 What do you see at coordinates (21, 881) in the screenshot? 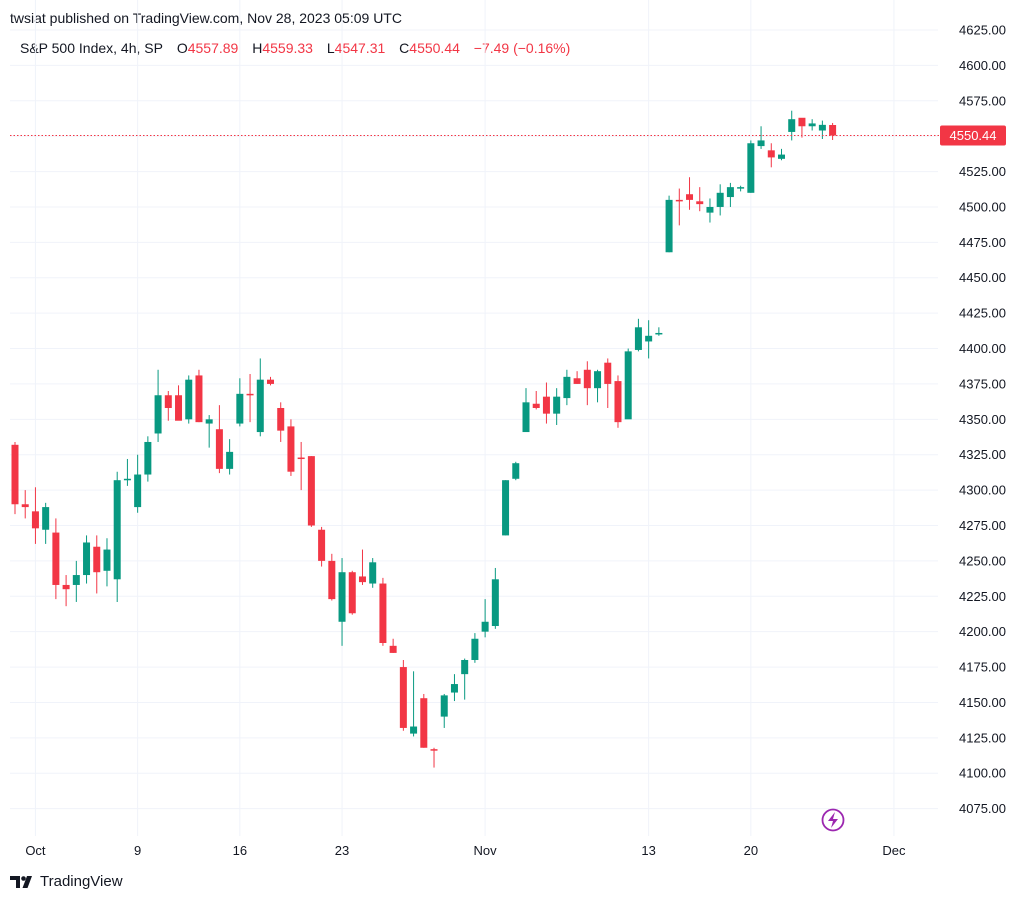
I see `tradingview-logo-icon` at bounding box center [21, 881].